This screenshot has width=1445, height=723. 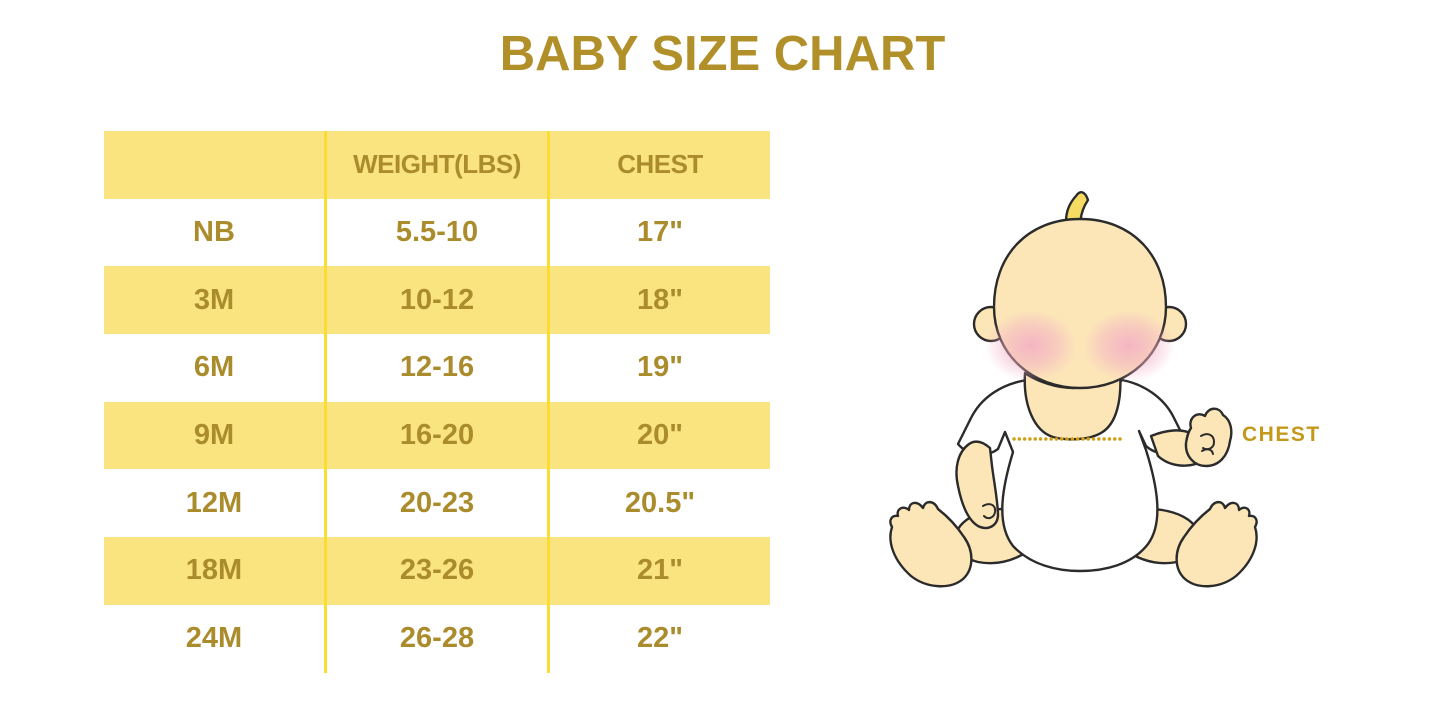 What do you see at coordinates (658, 165) in the screenshot?
I see `header-chest-cell: CHEST` at bounding box center [658, 165].